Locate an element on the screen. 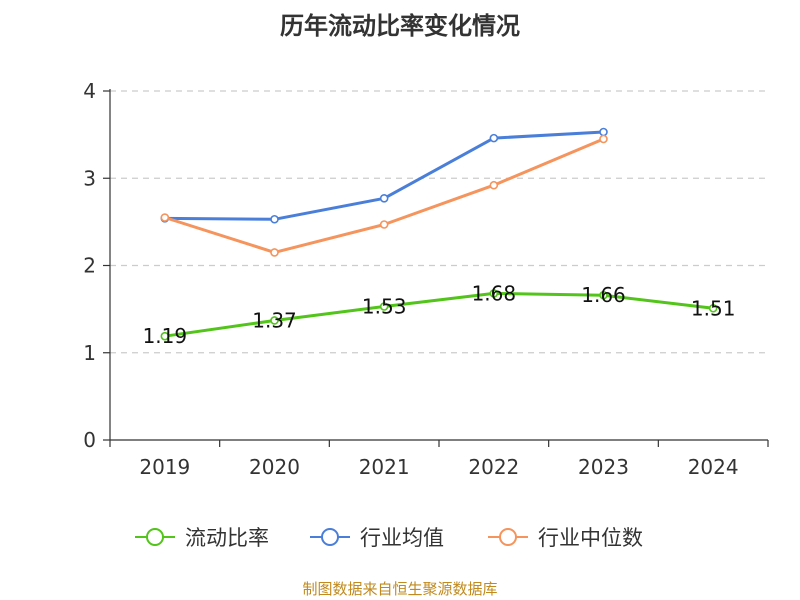 The width and height of the screenshot is (800, 600). data-label-2022: 1.68 is located at coordinates (494, 293).